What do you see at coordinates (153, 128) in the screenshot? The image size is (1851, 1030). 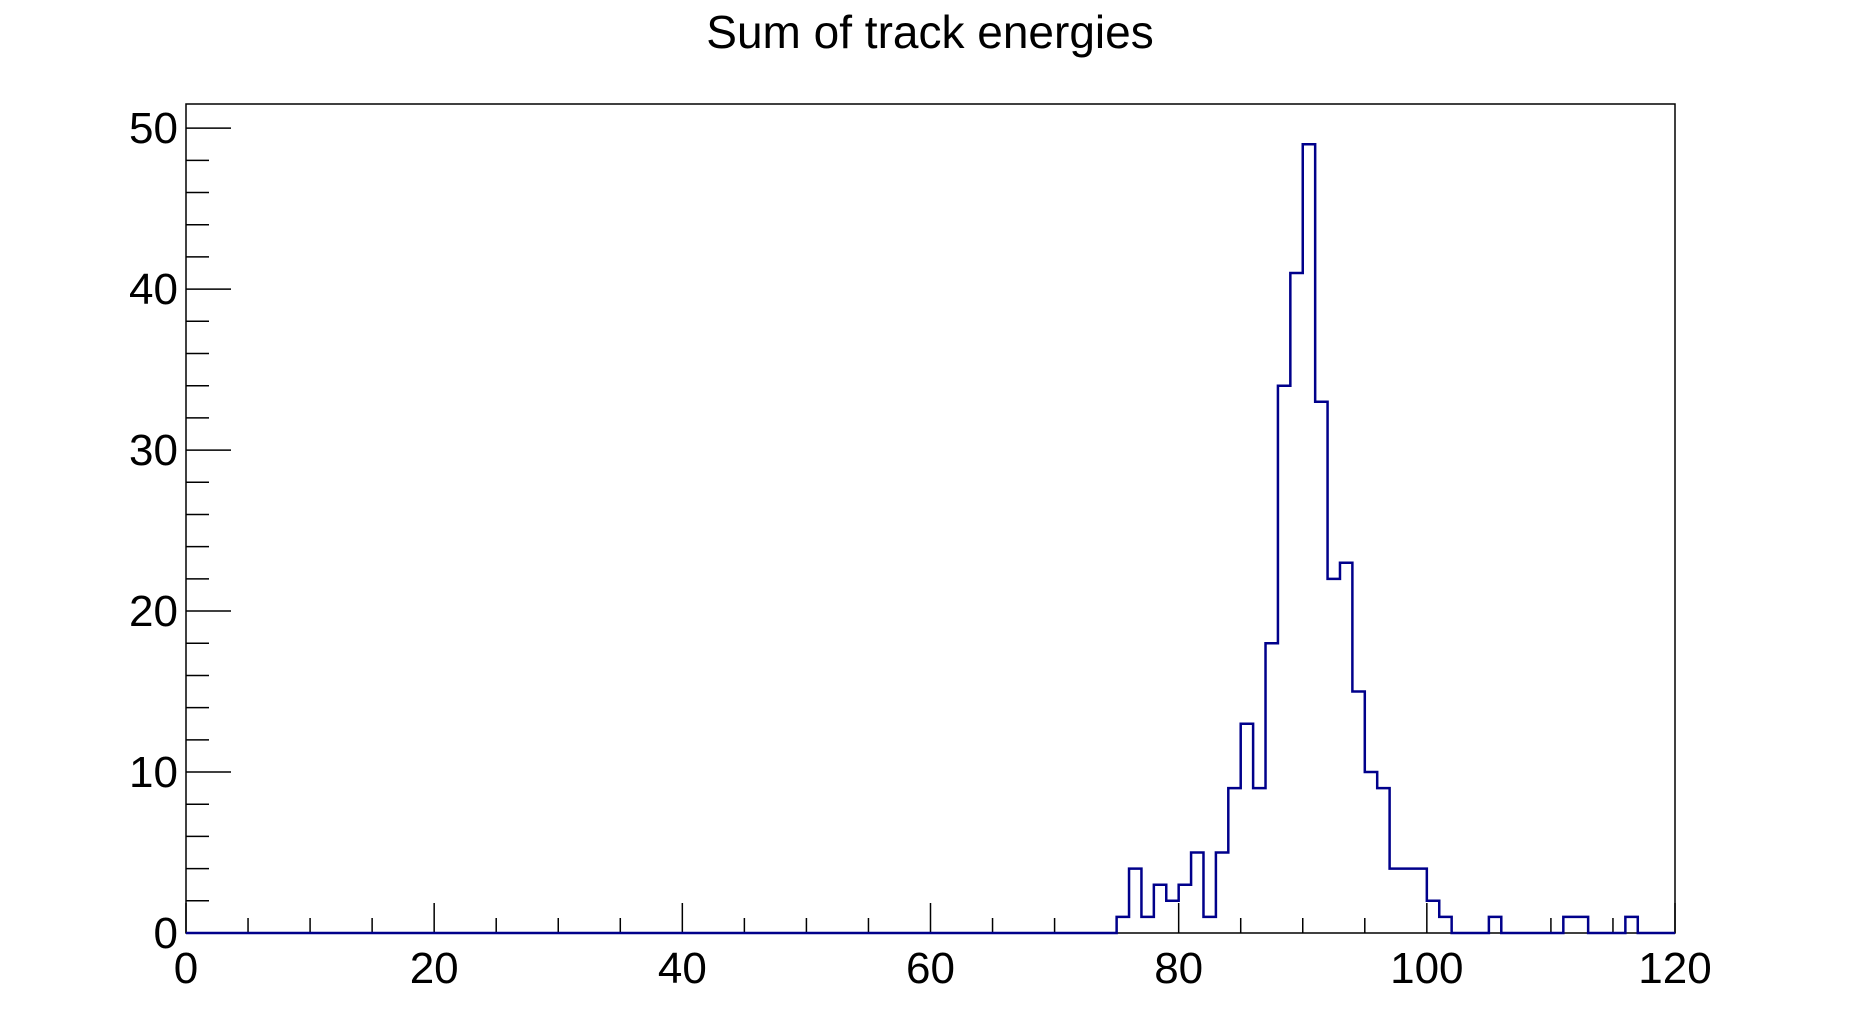 I see `y-tick-label: 50` at bounding box center [153, 128].